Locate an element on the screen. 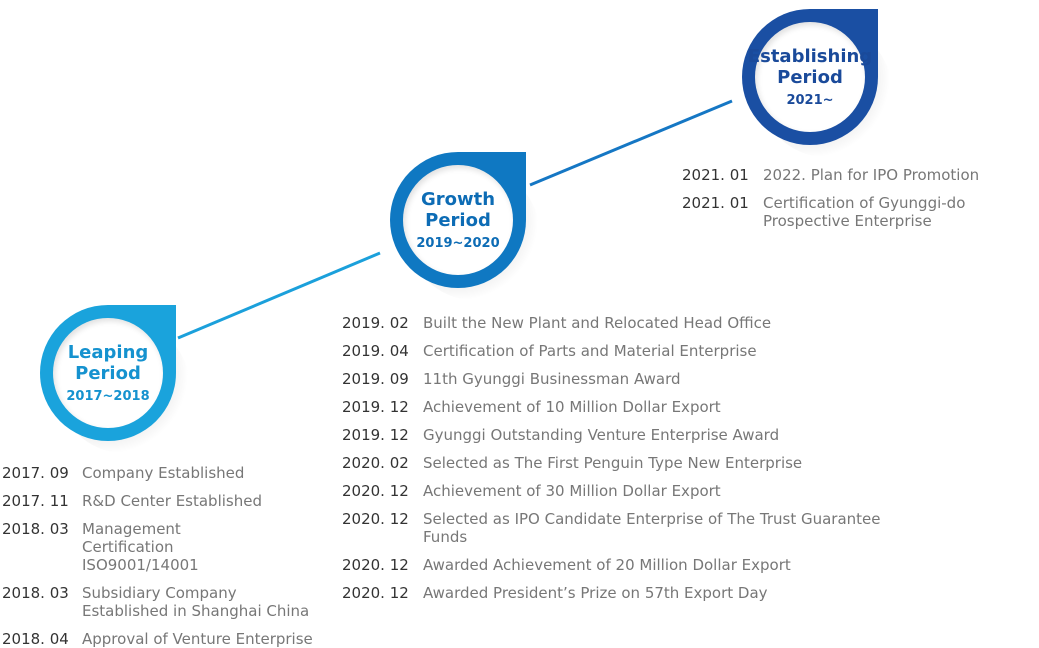  period-name: Leaping Period is located at coordinates (108, 363).